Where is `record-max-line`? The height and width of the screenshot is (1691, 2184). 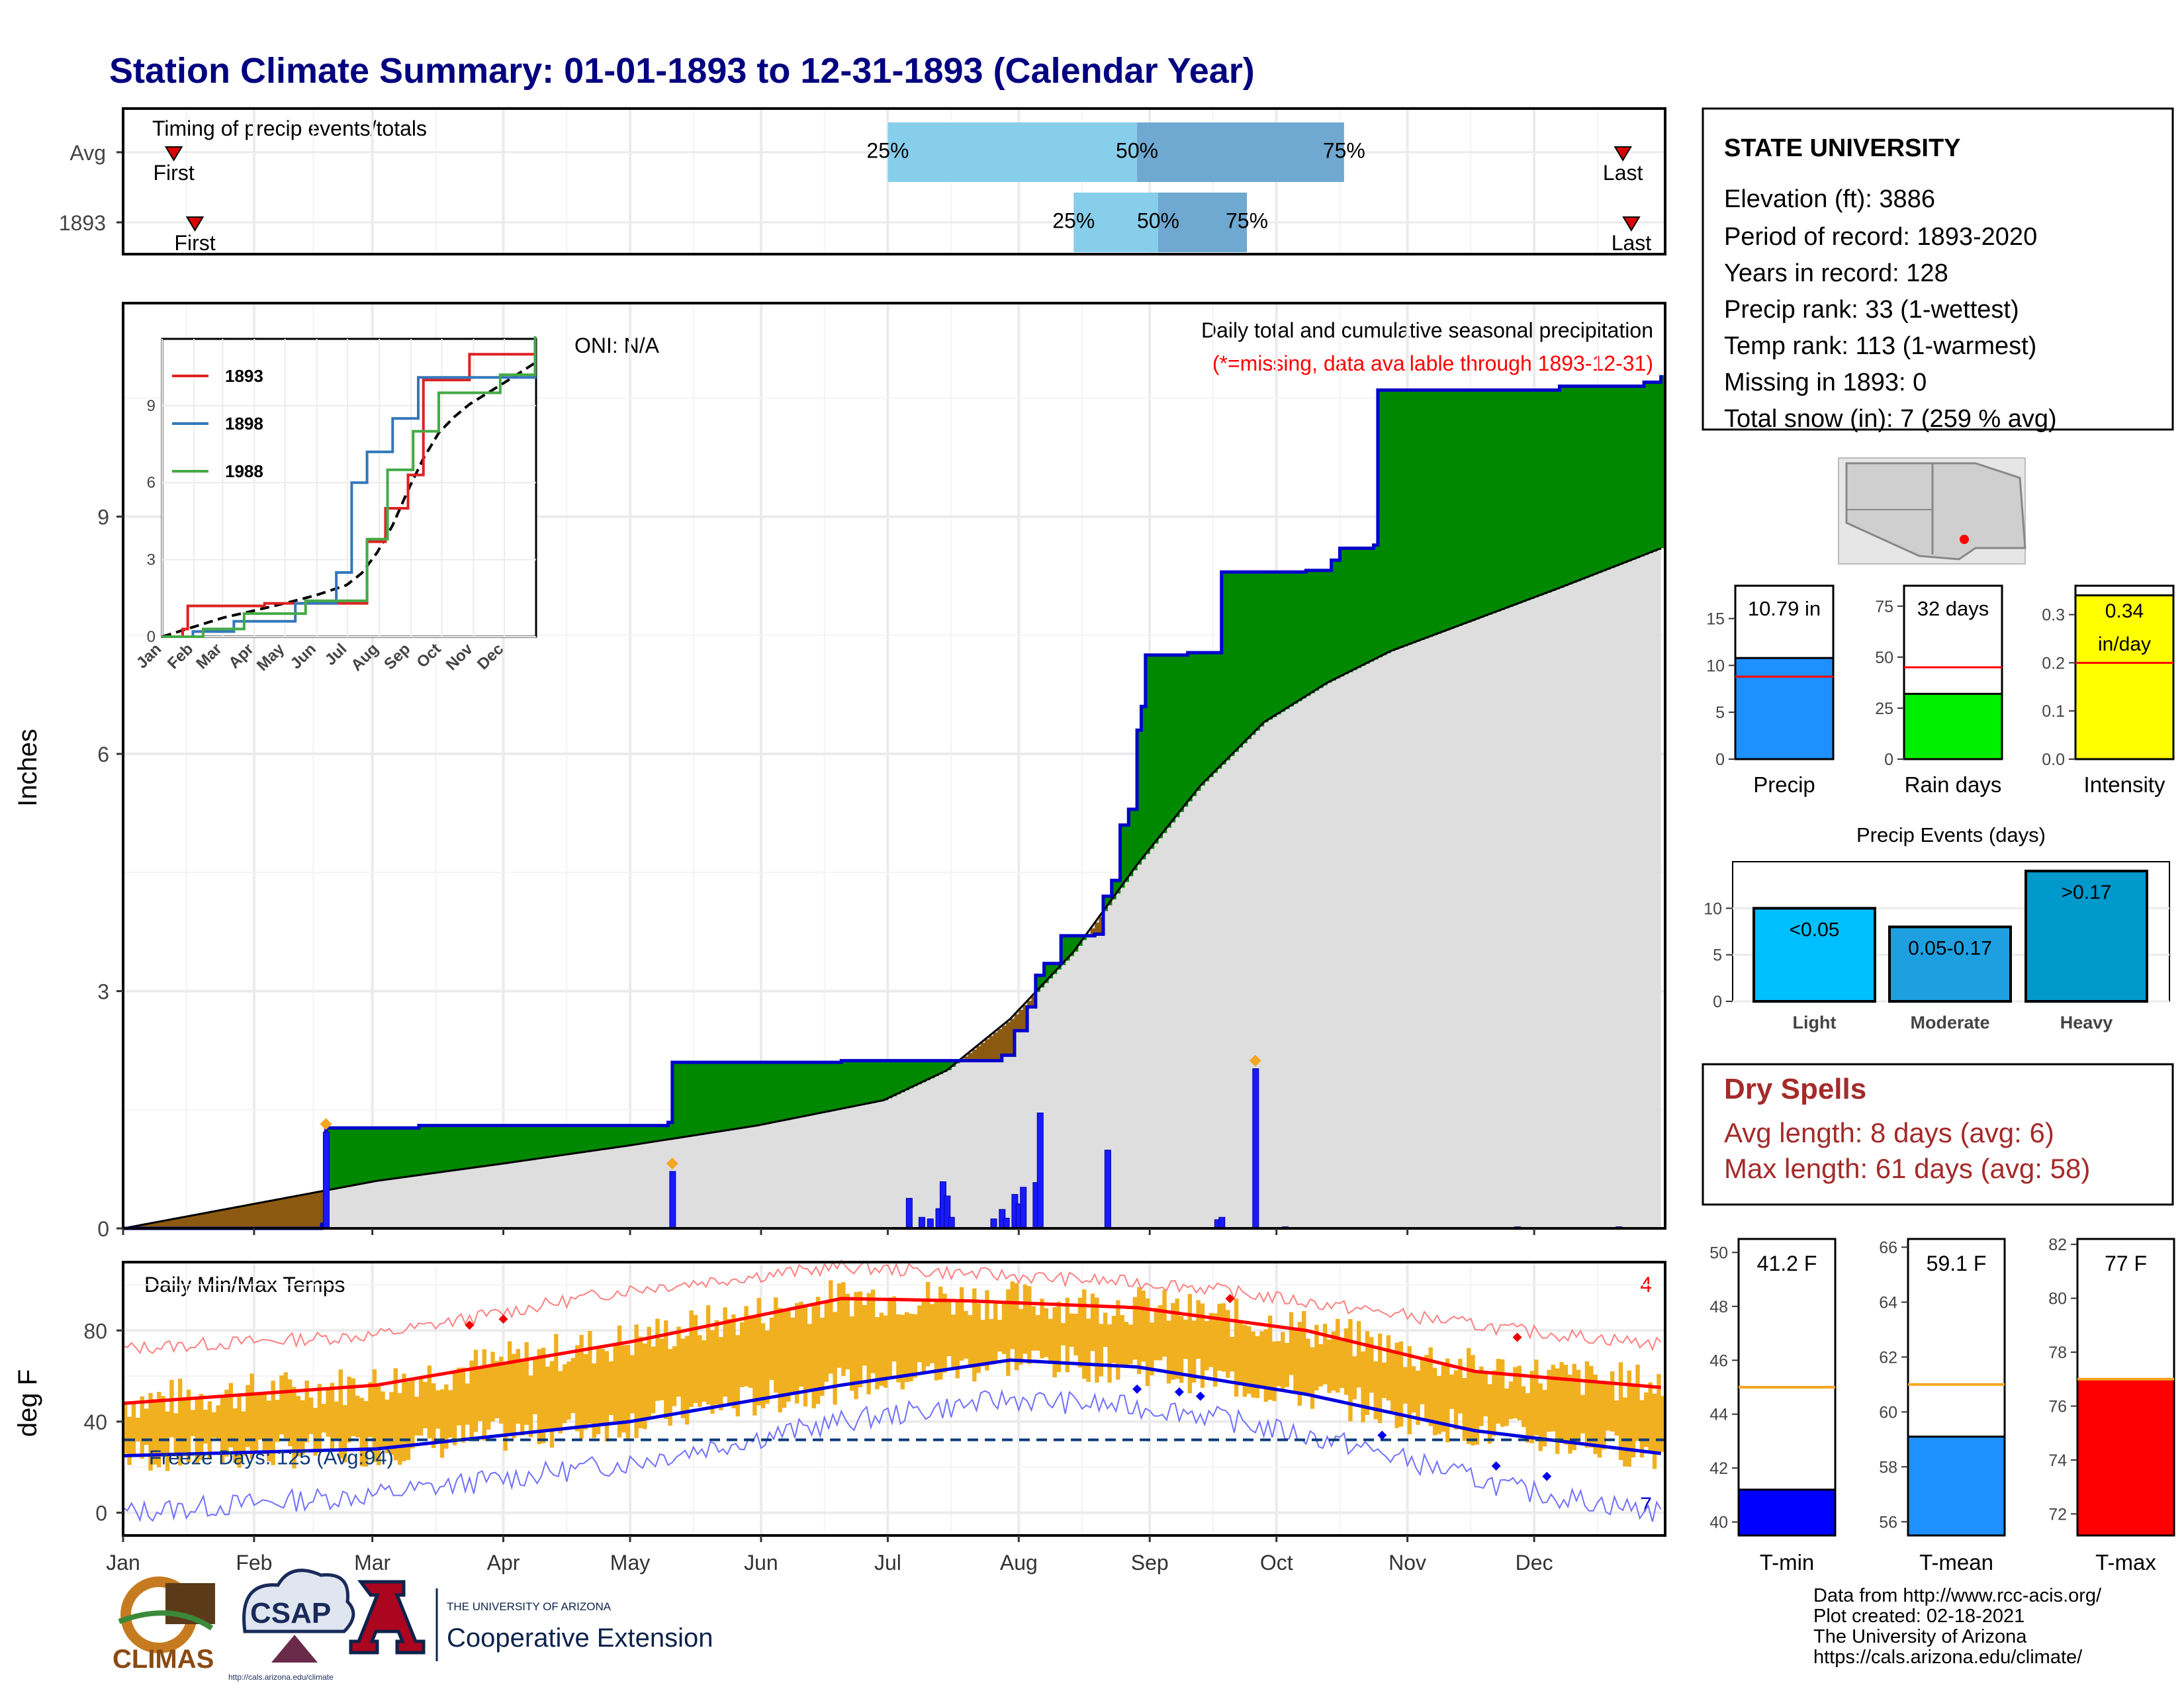
record-max-line is located at coordinates (892, 1307).